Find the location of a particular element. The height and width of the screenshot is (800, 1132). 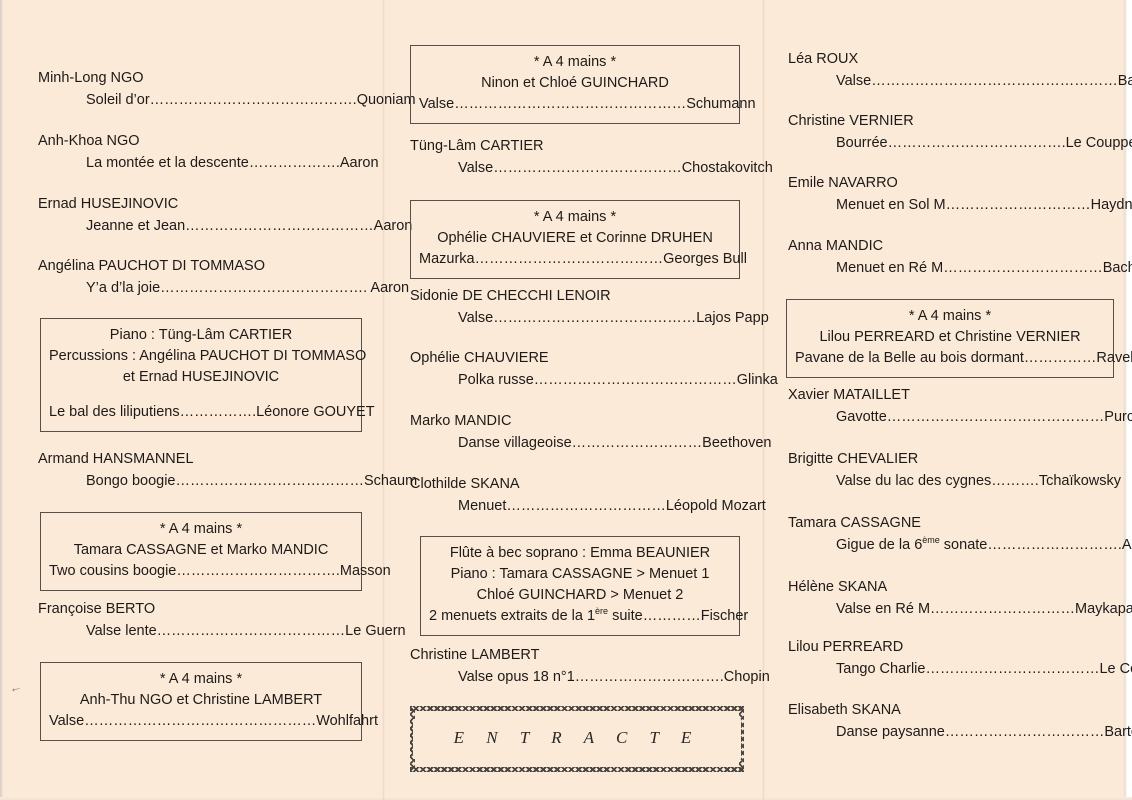

box-line: Tamara CASSAGNE et Marko MANDIC is located at coordinates (201, 550).